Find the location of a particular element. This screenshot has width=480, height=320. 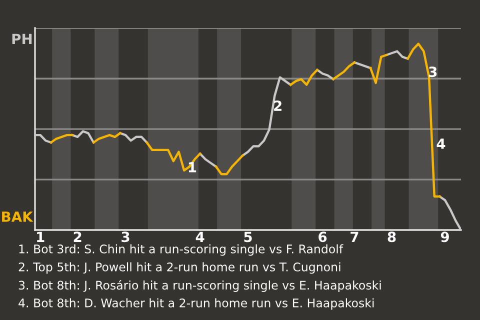

text: BAK is located at coordinates (18, 217).